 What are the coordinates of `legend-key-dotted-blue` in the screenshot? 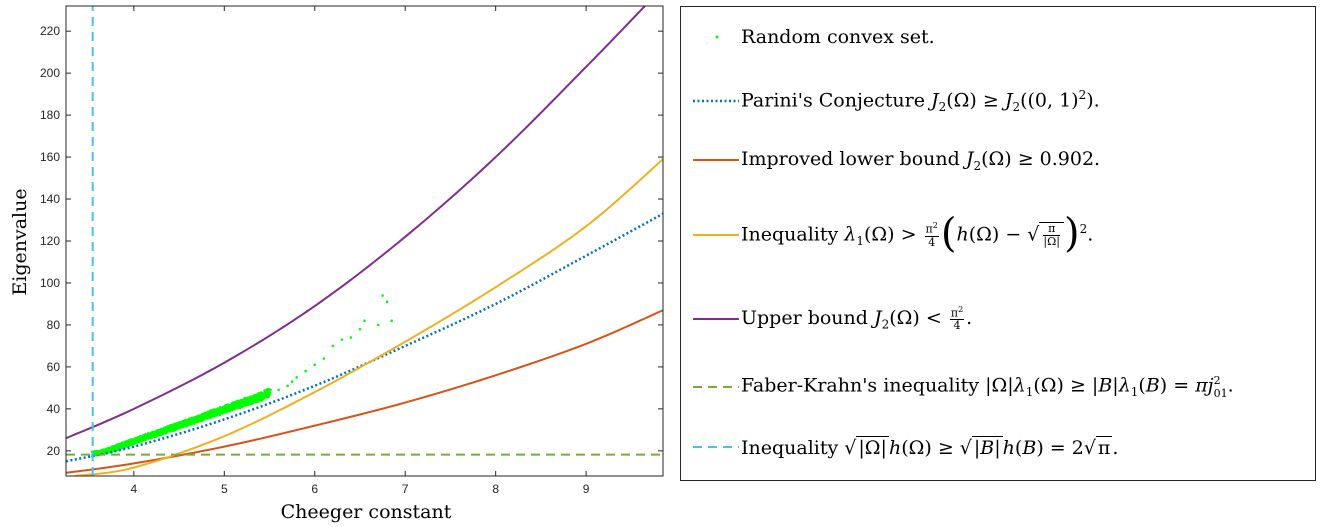 It's located at (716, 101).